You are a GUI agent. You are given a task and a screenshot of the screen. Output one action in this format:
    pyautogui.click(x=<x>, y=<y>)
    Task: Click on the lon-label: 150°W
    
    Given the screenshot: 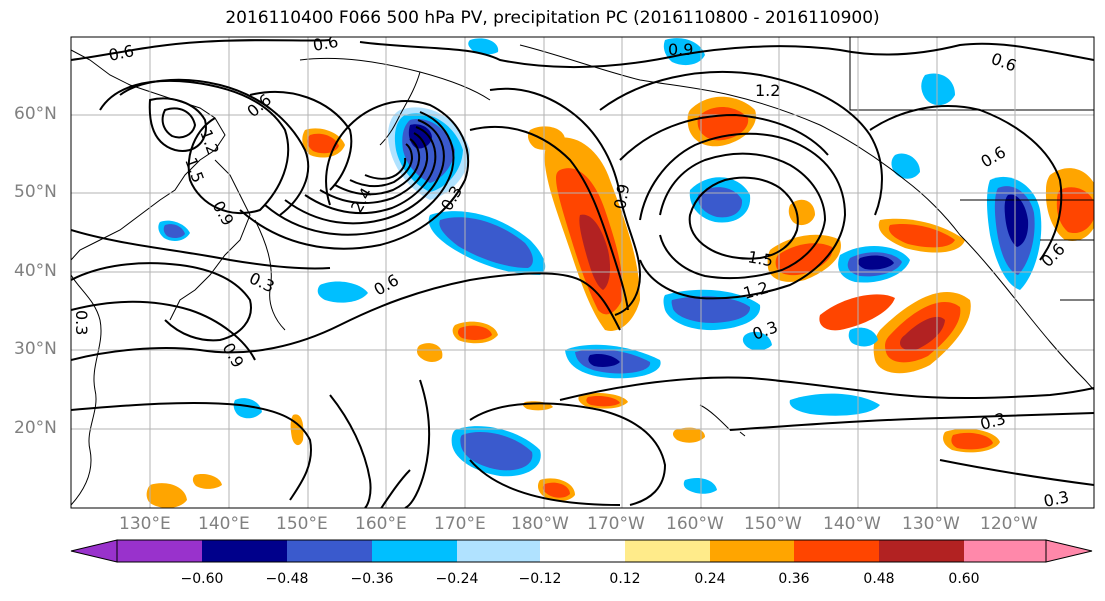 What is the action you would take?
    pyautogui.click(x=773, y=524)
    